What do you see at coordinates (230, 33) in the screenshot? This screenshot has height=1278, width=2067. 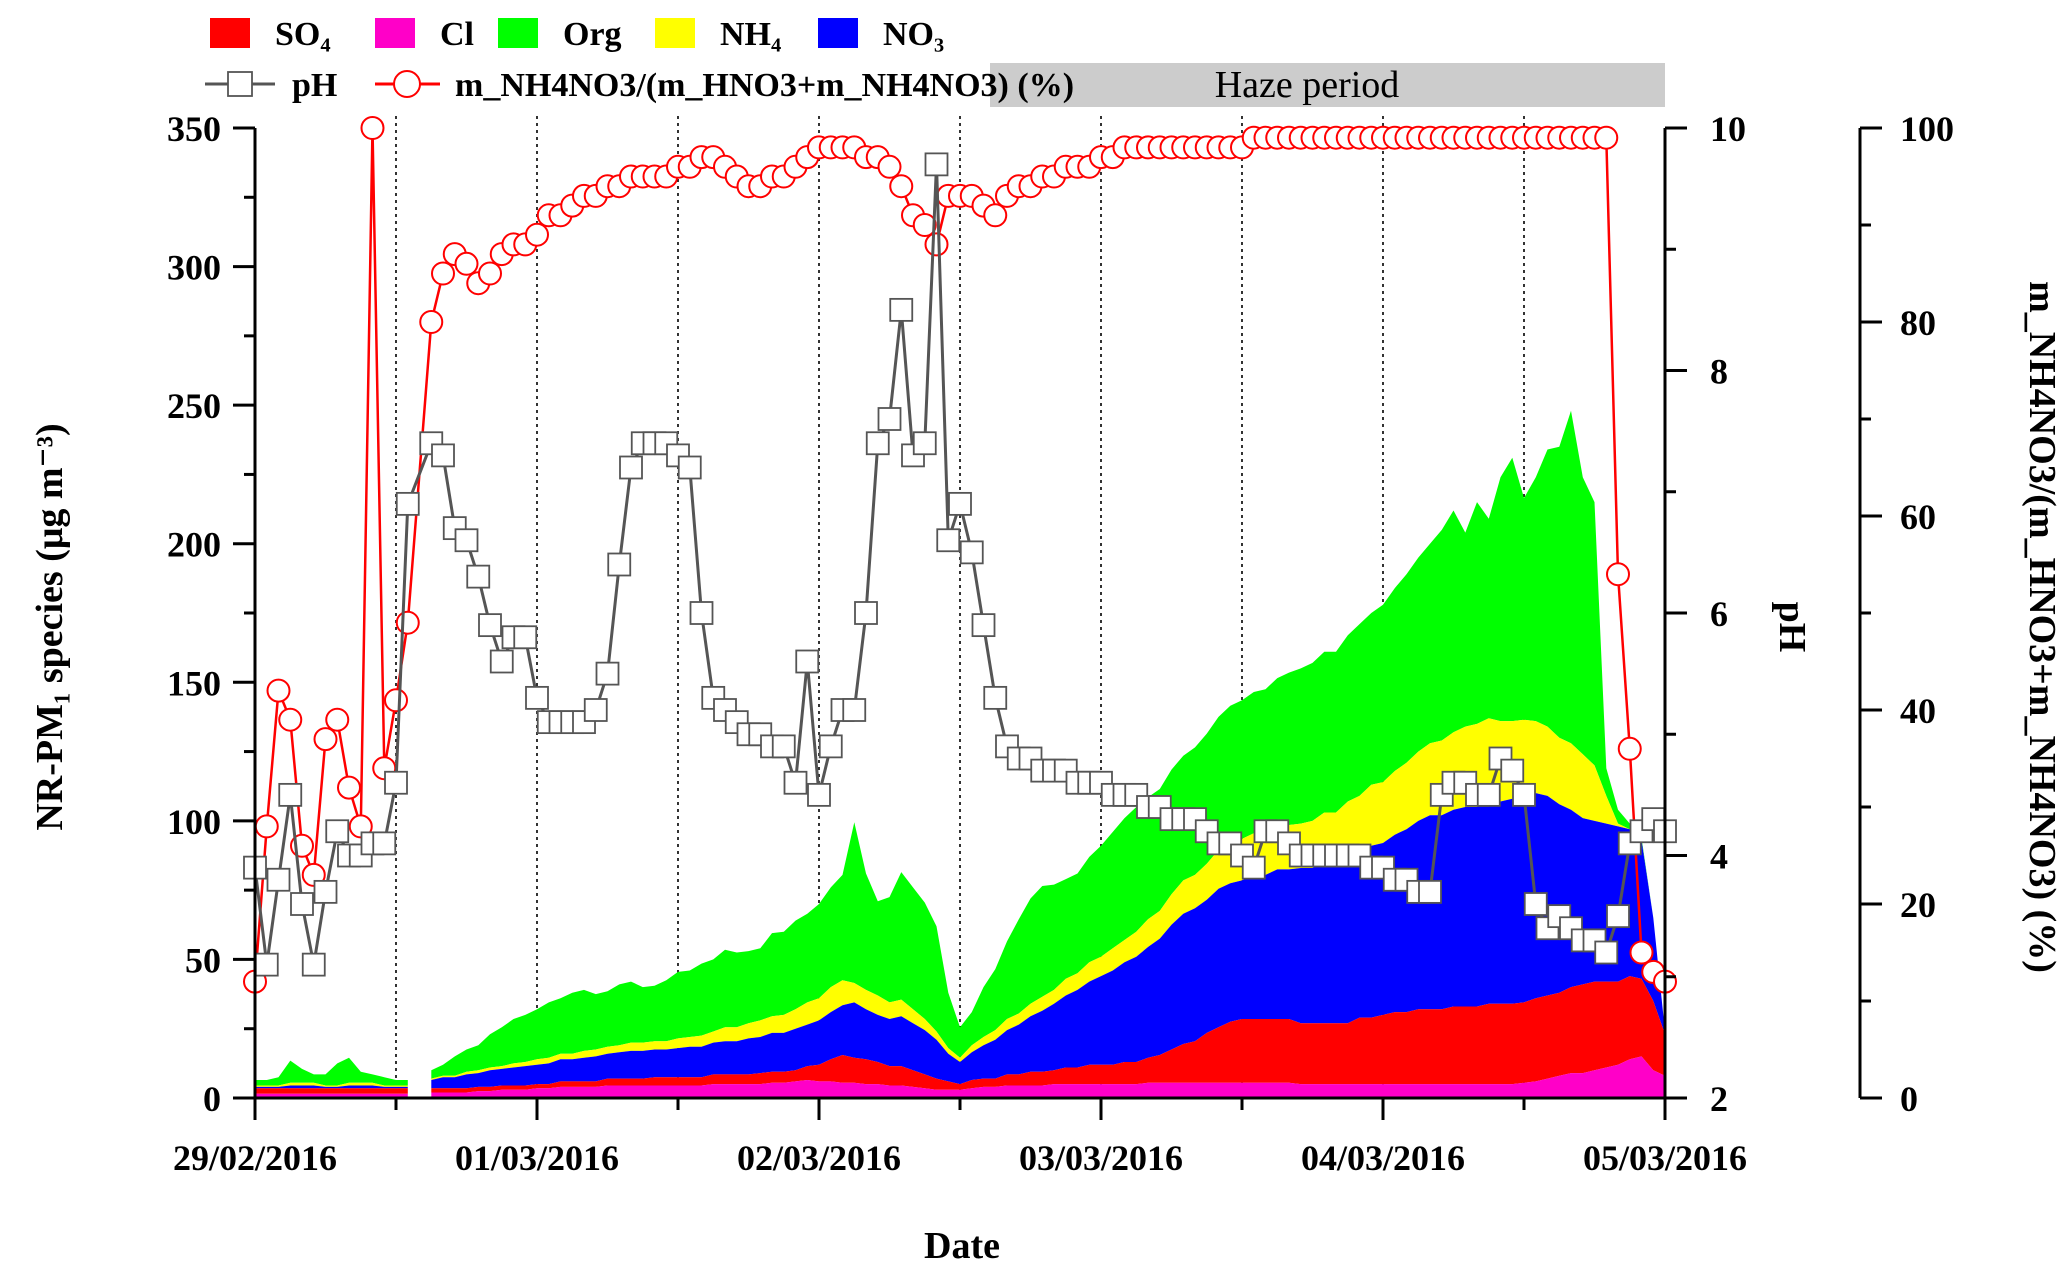 I see `legend-swatch-so4` at bounding box center [230, 33].